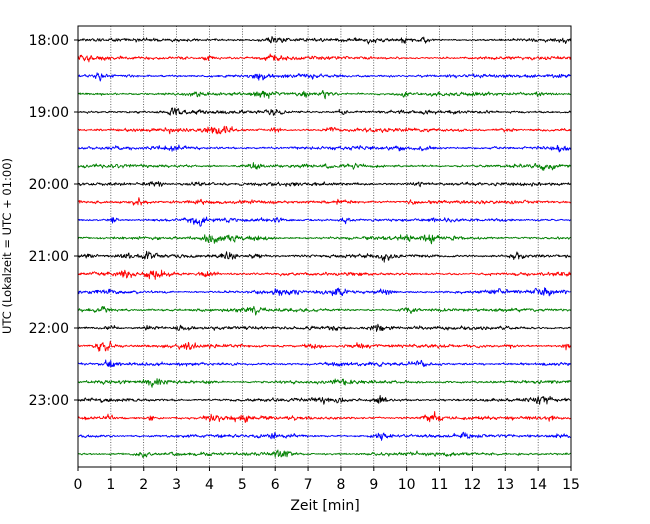  What do you see at coordinates (143, 485) in the screenshot?
I see `x-tick-label: 2` at bounding box center [143, 485].